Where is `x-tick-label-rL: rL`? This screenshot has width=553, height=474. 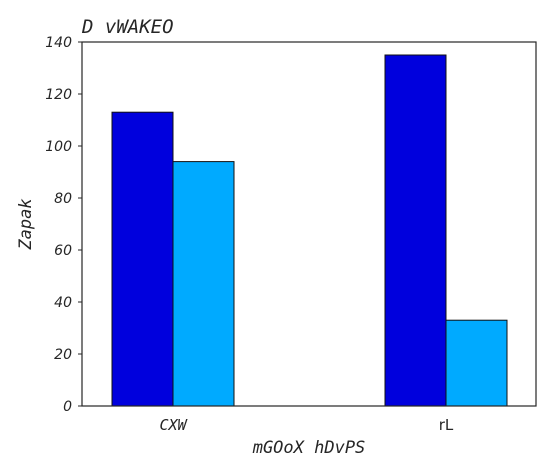 x-tick-label-rL: rL is located at coordinates (446, 425).